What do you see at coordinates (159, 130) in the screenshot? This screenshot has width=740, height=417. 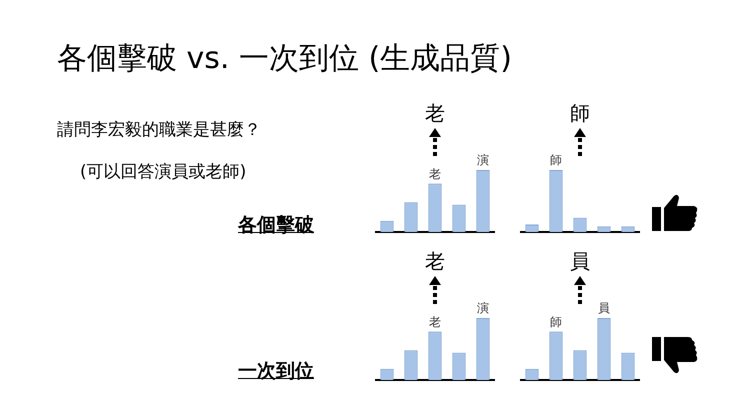 I see `text: 請問李宏毅的職業是甚麼？` at bounding box center [159, 130].